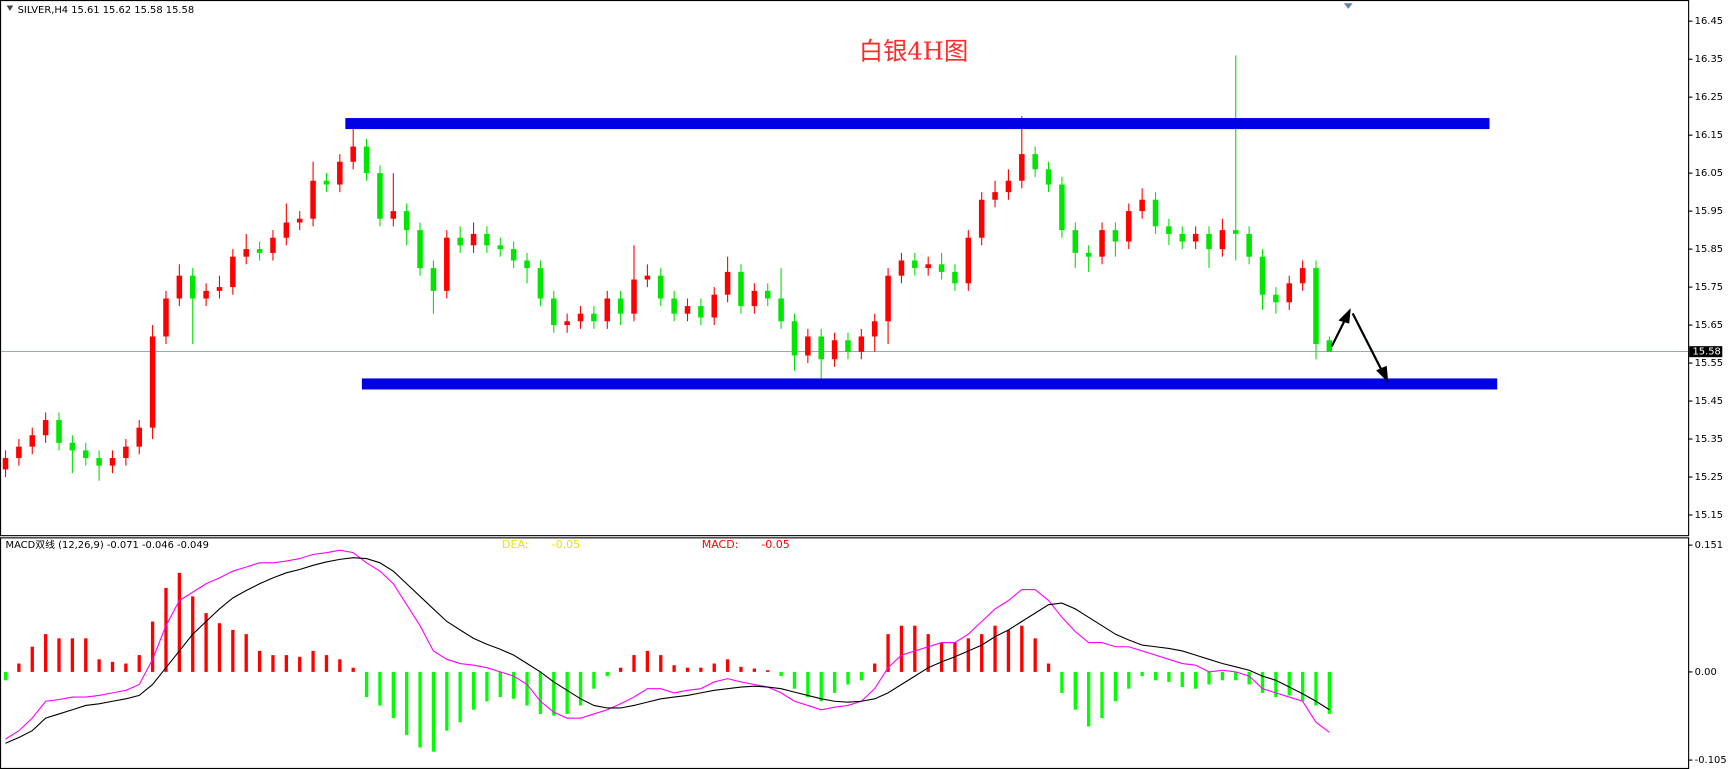 Image resolution: width=1730 pixels, height=769 pixels. Describe the element at coordinates (1344, 316) in the screenshot. I see `arrow-head` at that location.